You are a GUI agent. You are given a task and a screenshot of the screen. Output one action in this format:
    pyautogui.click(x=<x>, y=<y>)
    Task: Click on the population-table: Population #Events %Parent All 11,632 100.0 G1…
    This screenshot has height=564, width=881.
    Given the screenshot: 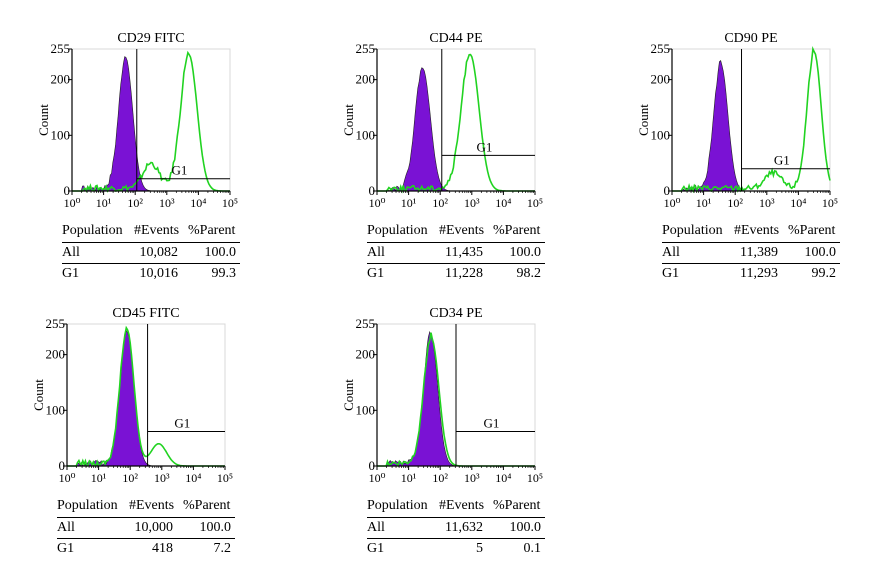 What is the action you would take?
    pyautogui.click(x=456, y=528)
    